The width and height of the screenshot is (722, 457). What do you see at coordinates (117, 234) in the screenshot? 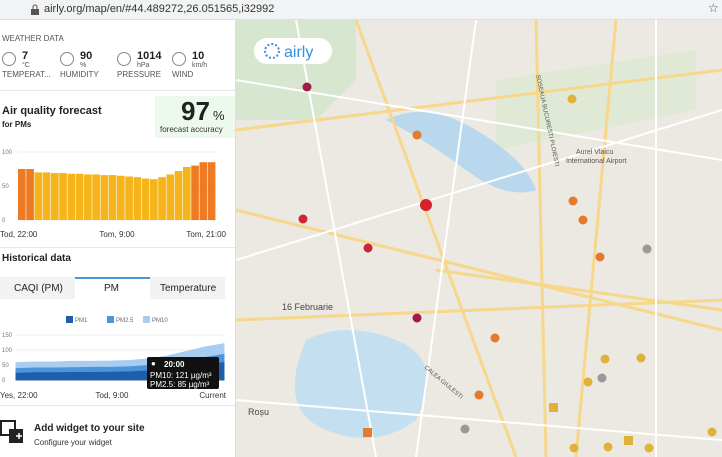
I see `x-tick-label: Tom, 9:00` at bounding box center [117, 234].